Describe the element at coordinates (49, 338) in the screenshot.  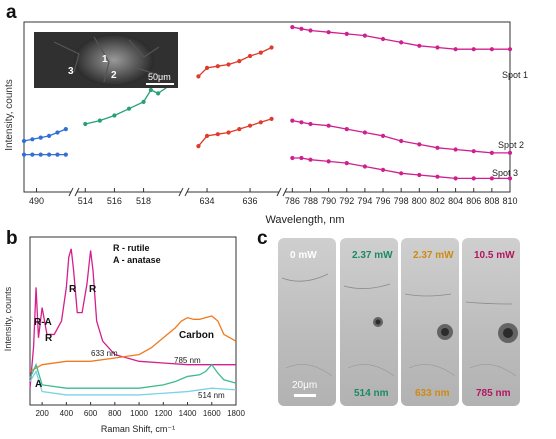
I see `peak-label-r1: R` at that location.